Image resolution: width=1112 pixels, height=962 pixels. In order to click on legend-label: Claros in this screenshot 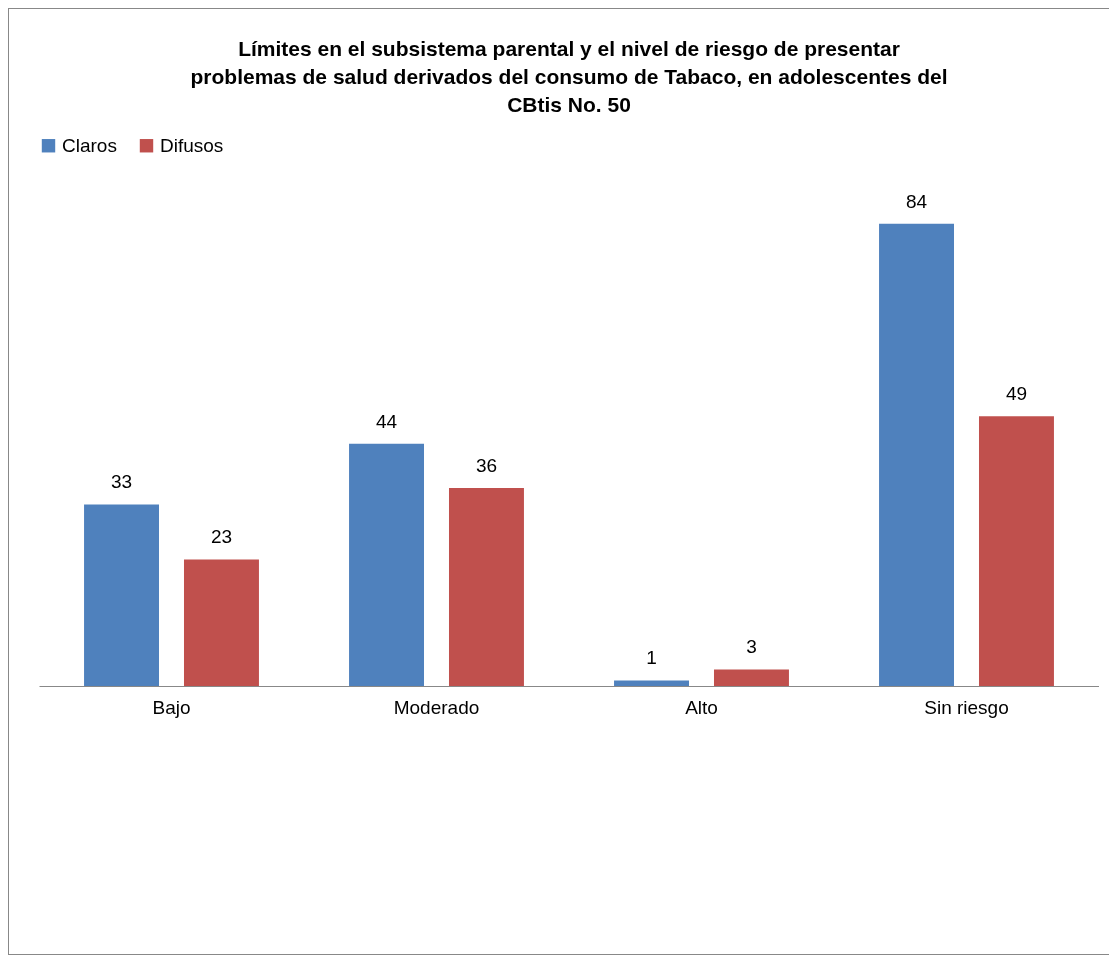, I will do `click(89, 145)`.